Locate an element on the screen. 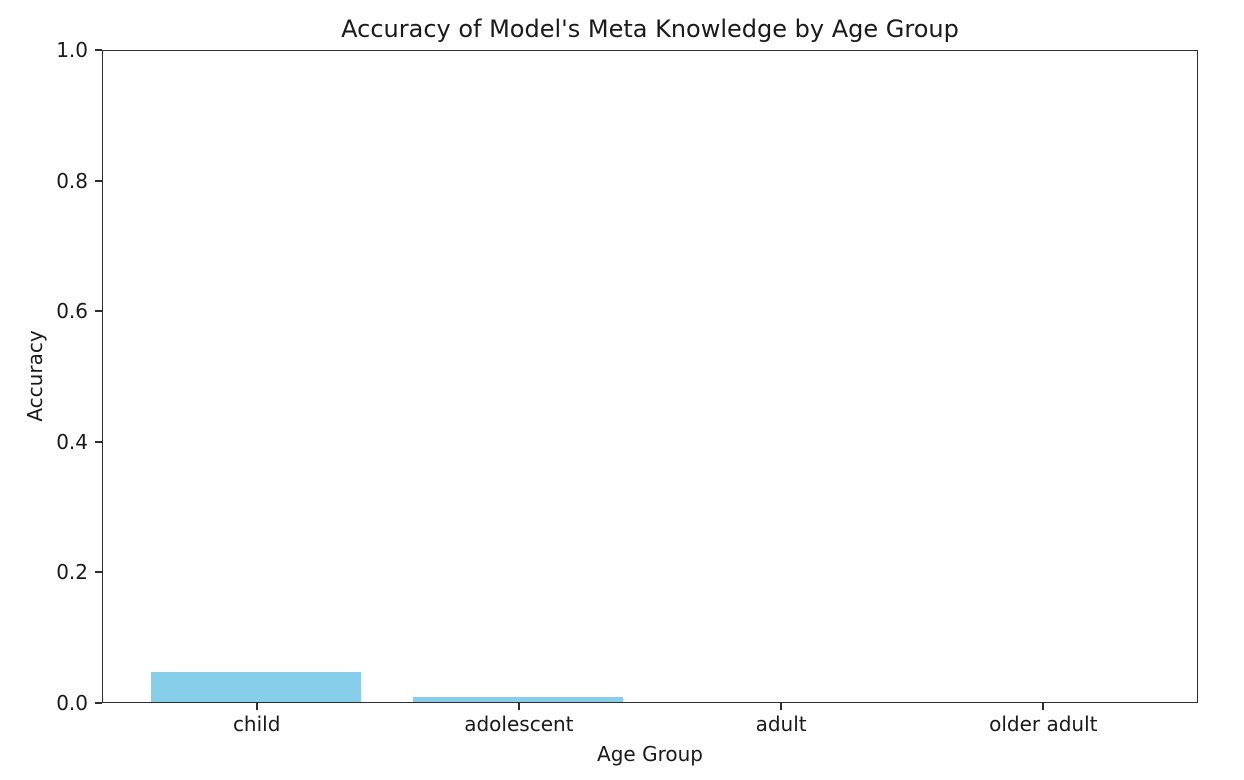  x-tick-child is located at coordinates (256, 706).